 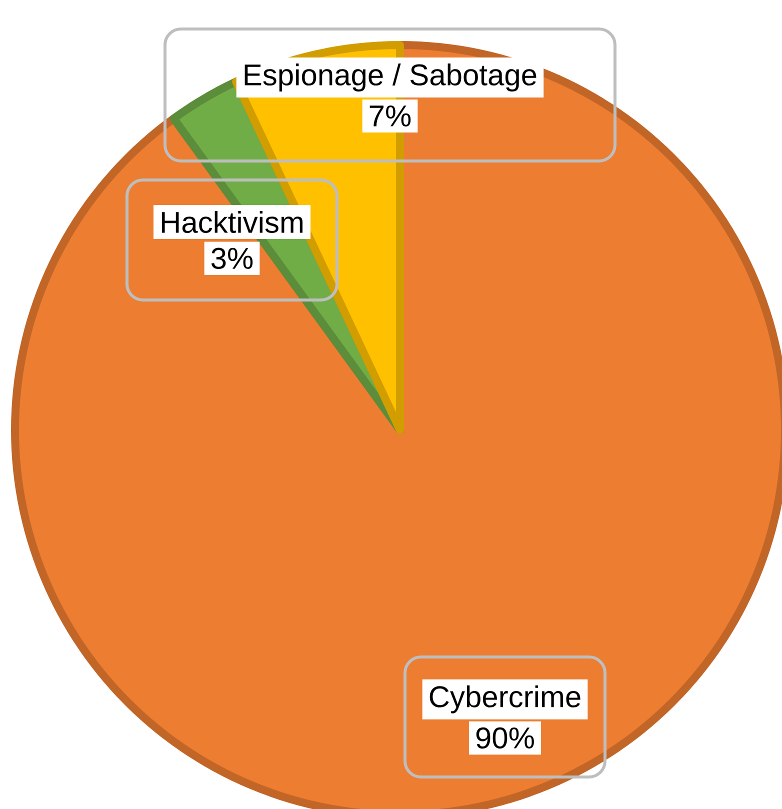 What do you see at coordinates (232, 221) in the screenshot?
I see `slice-label: Hacktivism` at bounding box center [232, 221].